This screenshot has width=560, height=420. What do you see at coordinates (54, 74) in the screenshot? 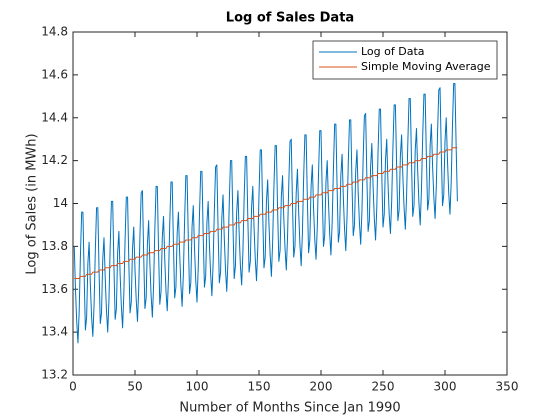
I see `y-tick-label: 14.6` at bounding box center [54, 74].